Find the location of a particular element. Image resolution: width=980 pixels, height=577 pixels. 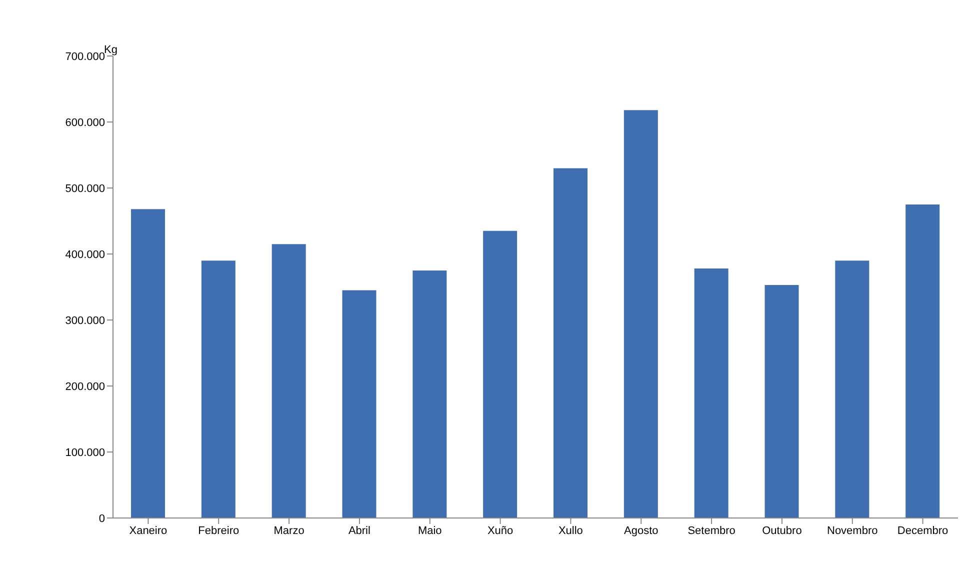

x-tick-label: Febreiro is located at coordinates (219, 530).